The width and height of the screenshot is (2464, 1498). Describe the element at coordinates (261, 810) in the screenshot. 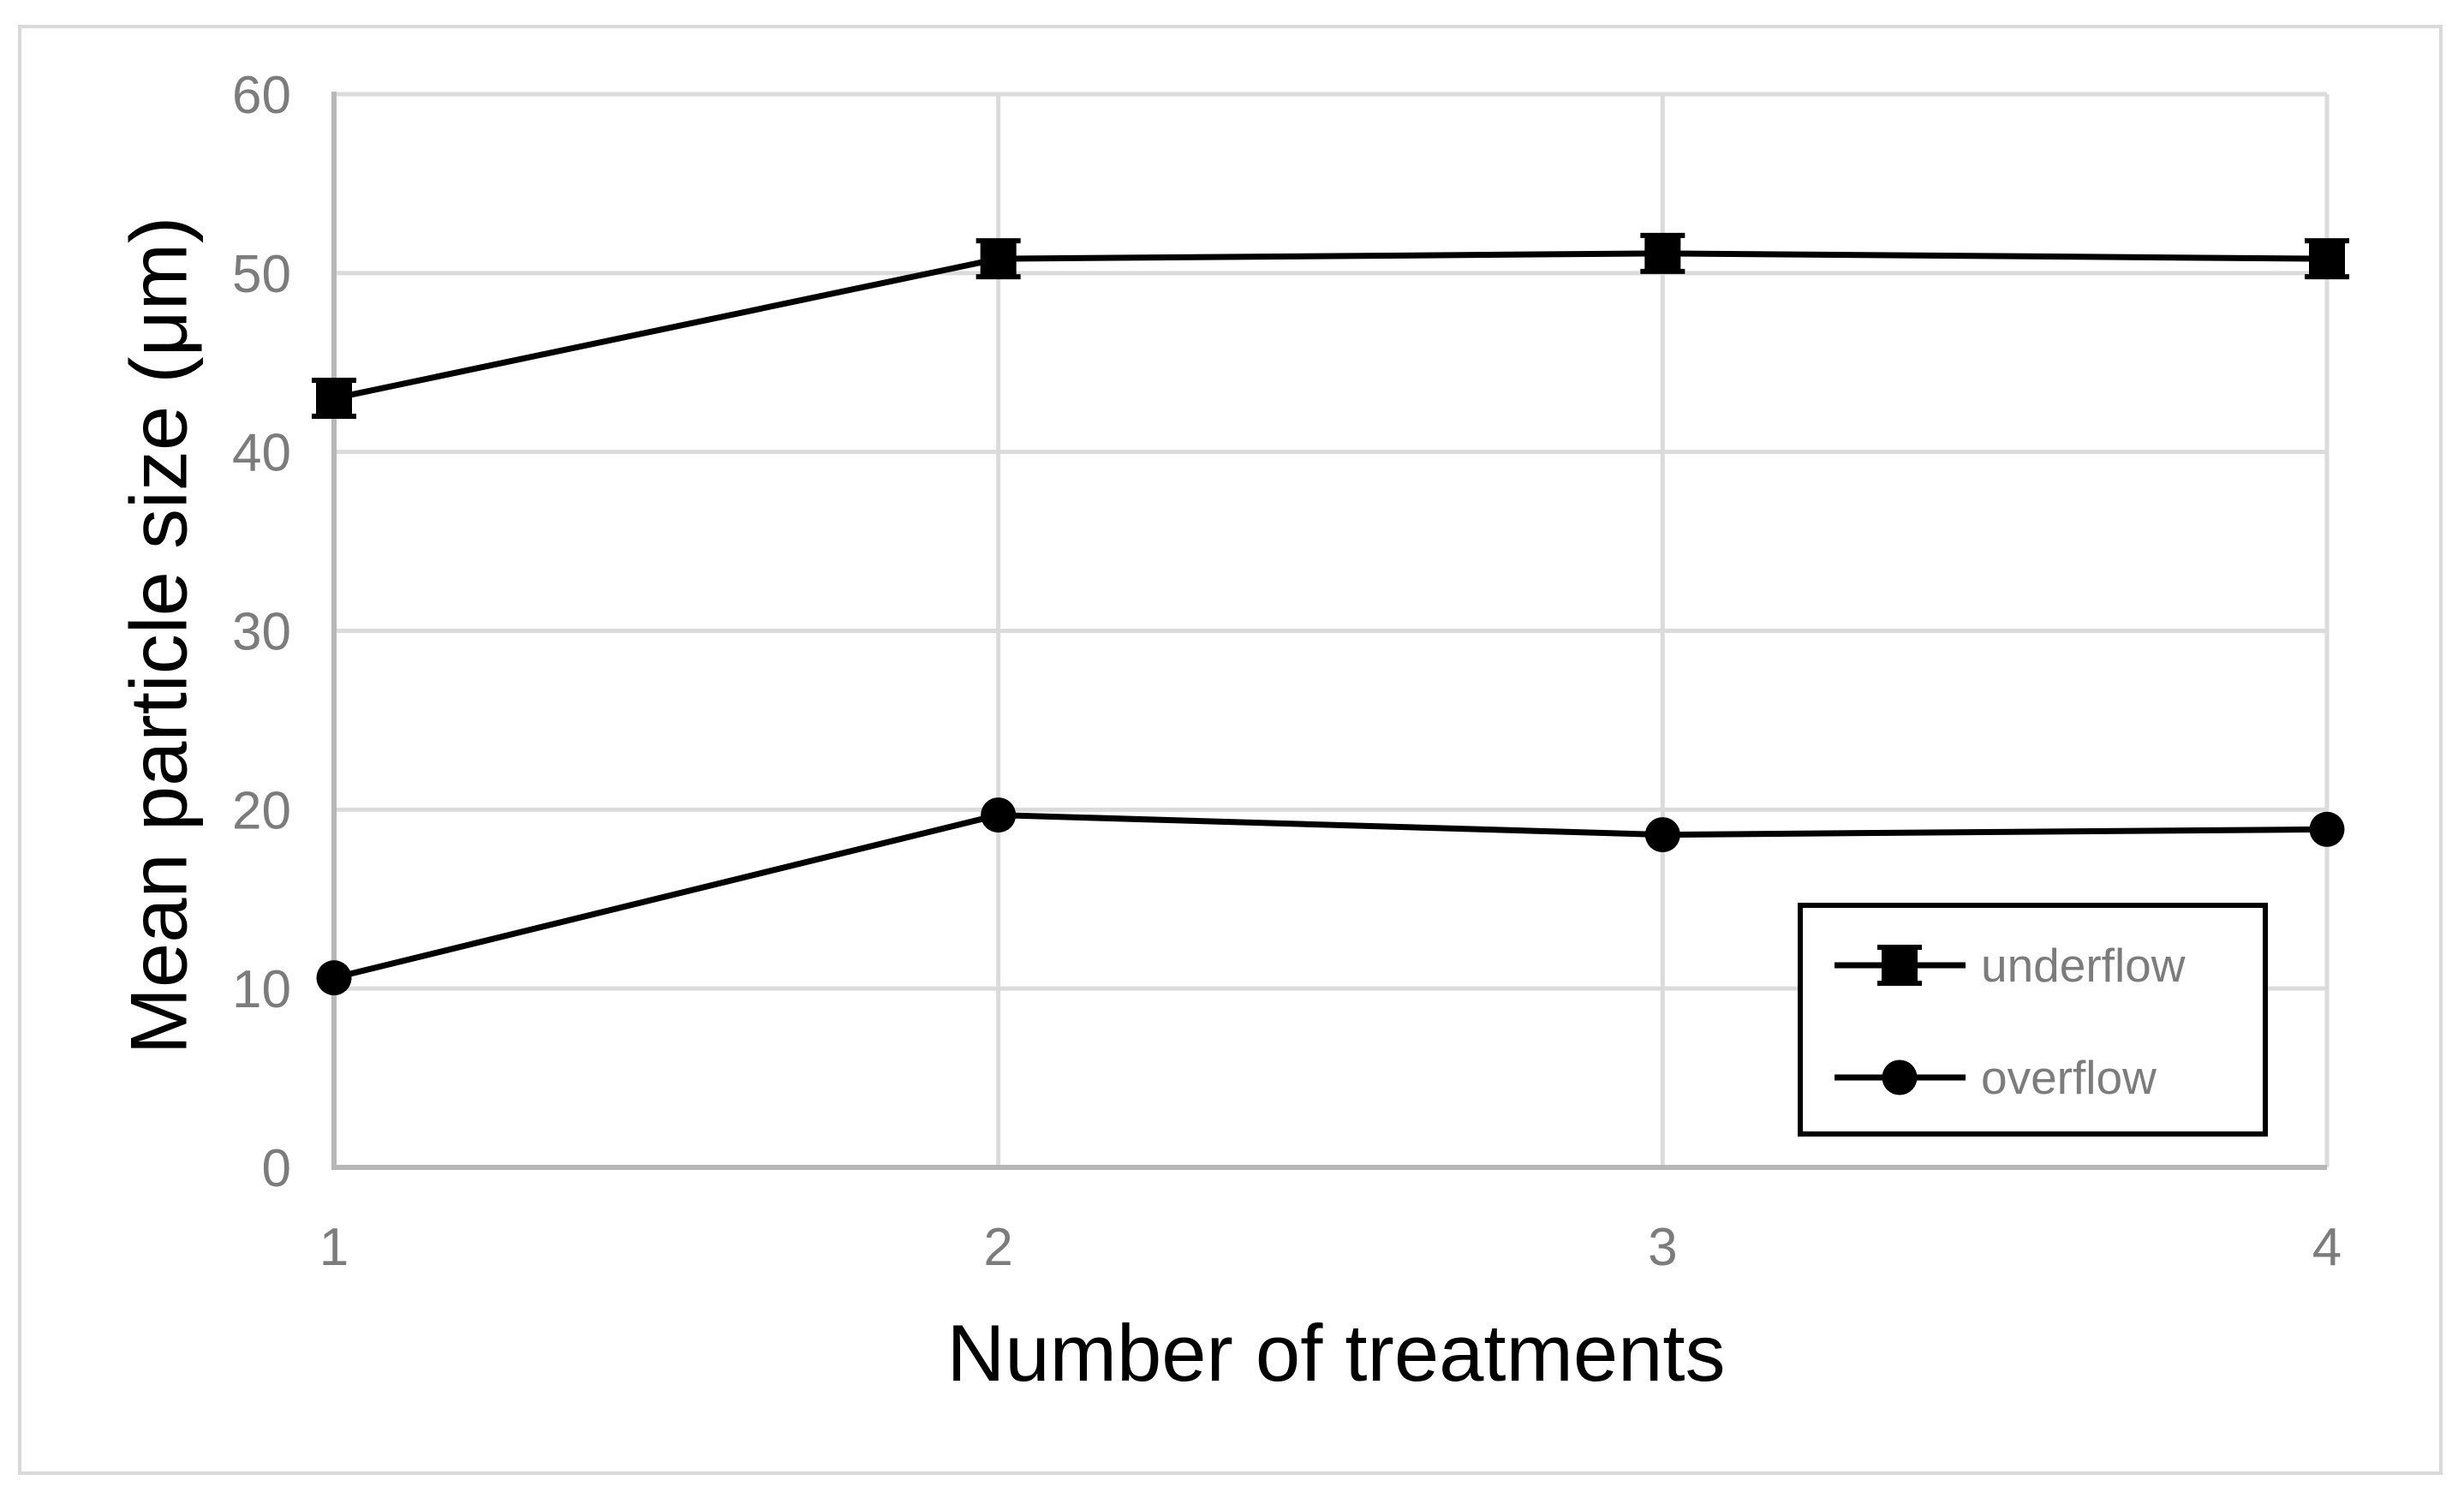

I see `y-tick-label-20: 20` at that location.